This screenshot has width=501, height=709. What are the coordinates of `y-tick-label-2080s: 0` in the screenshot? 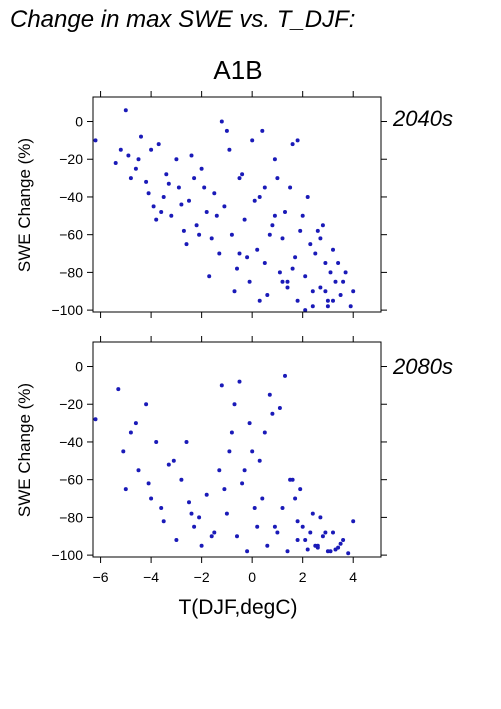 It's located at (79, 367).